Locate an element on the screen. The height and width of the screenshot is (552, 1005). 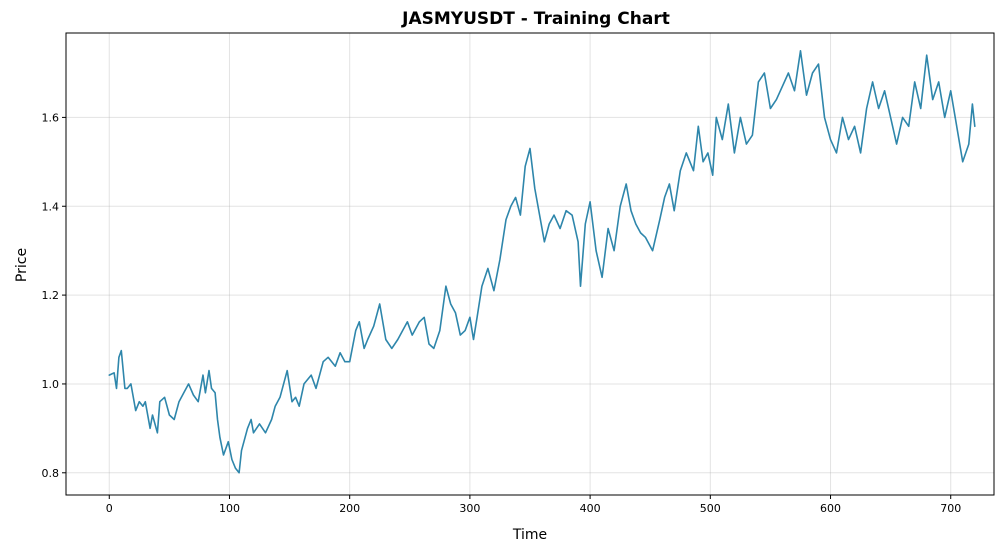
x-tick-label: 300 is located at coordinates (469, 508).